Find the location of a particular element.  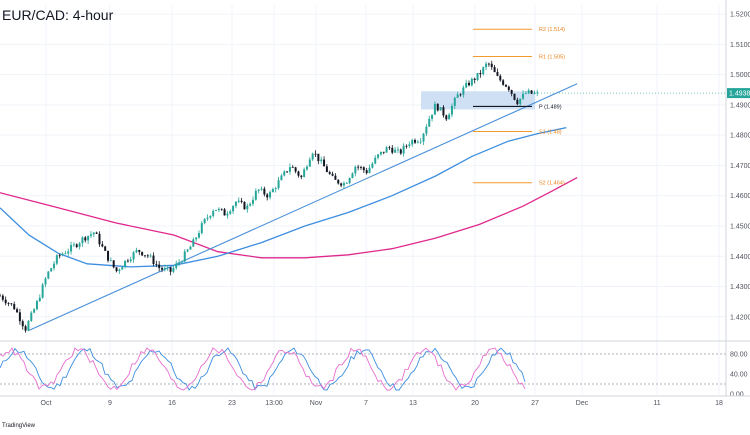

y-tick-label: 1.49000 is located at coordinates (740, 105).